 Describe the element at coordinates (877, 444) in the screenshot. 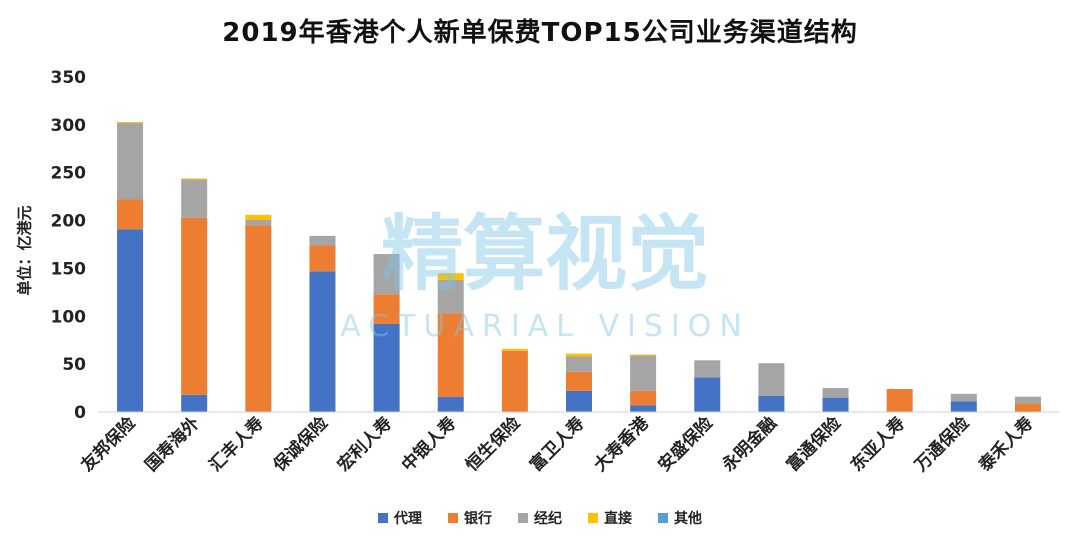

I see `x-tick-label: 东亚人寿` at that location.